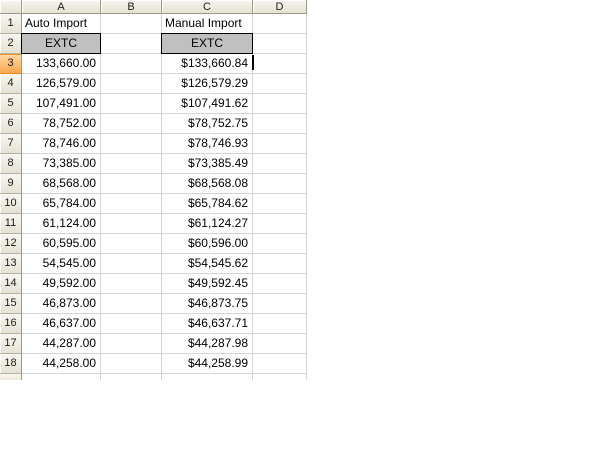 The width and height of the screenshot is (614, 460). What do you see at coordinates (207, 144) in the screenshot?
I see `cell-C7: $78,746.93` at bounding box center [207, 144].